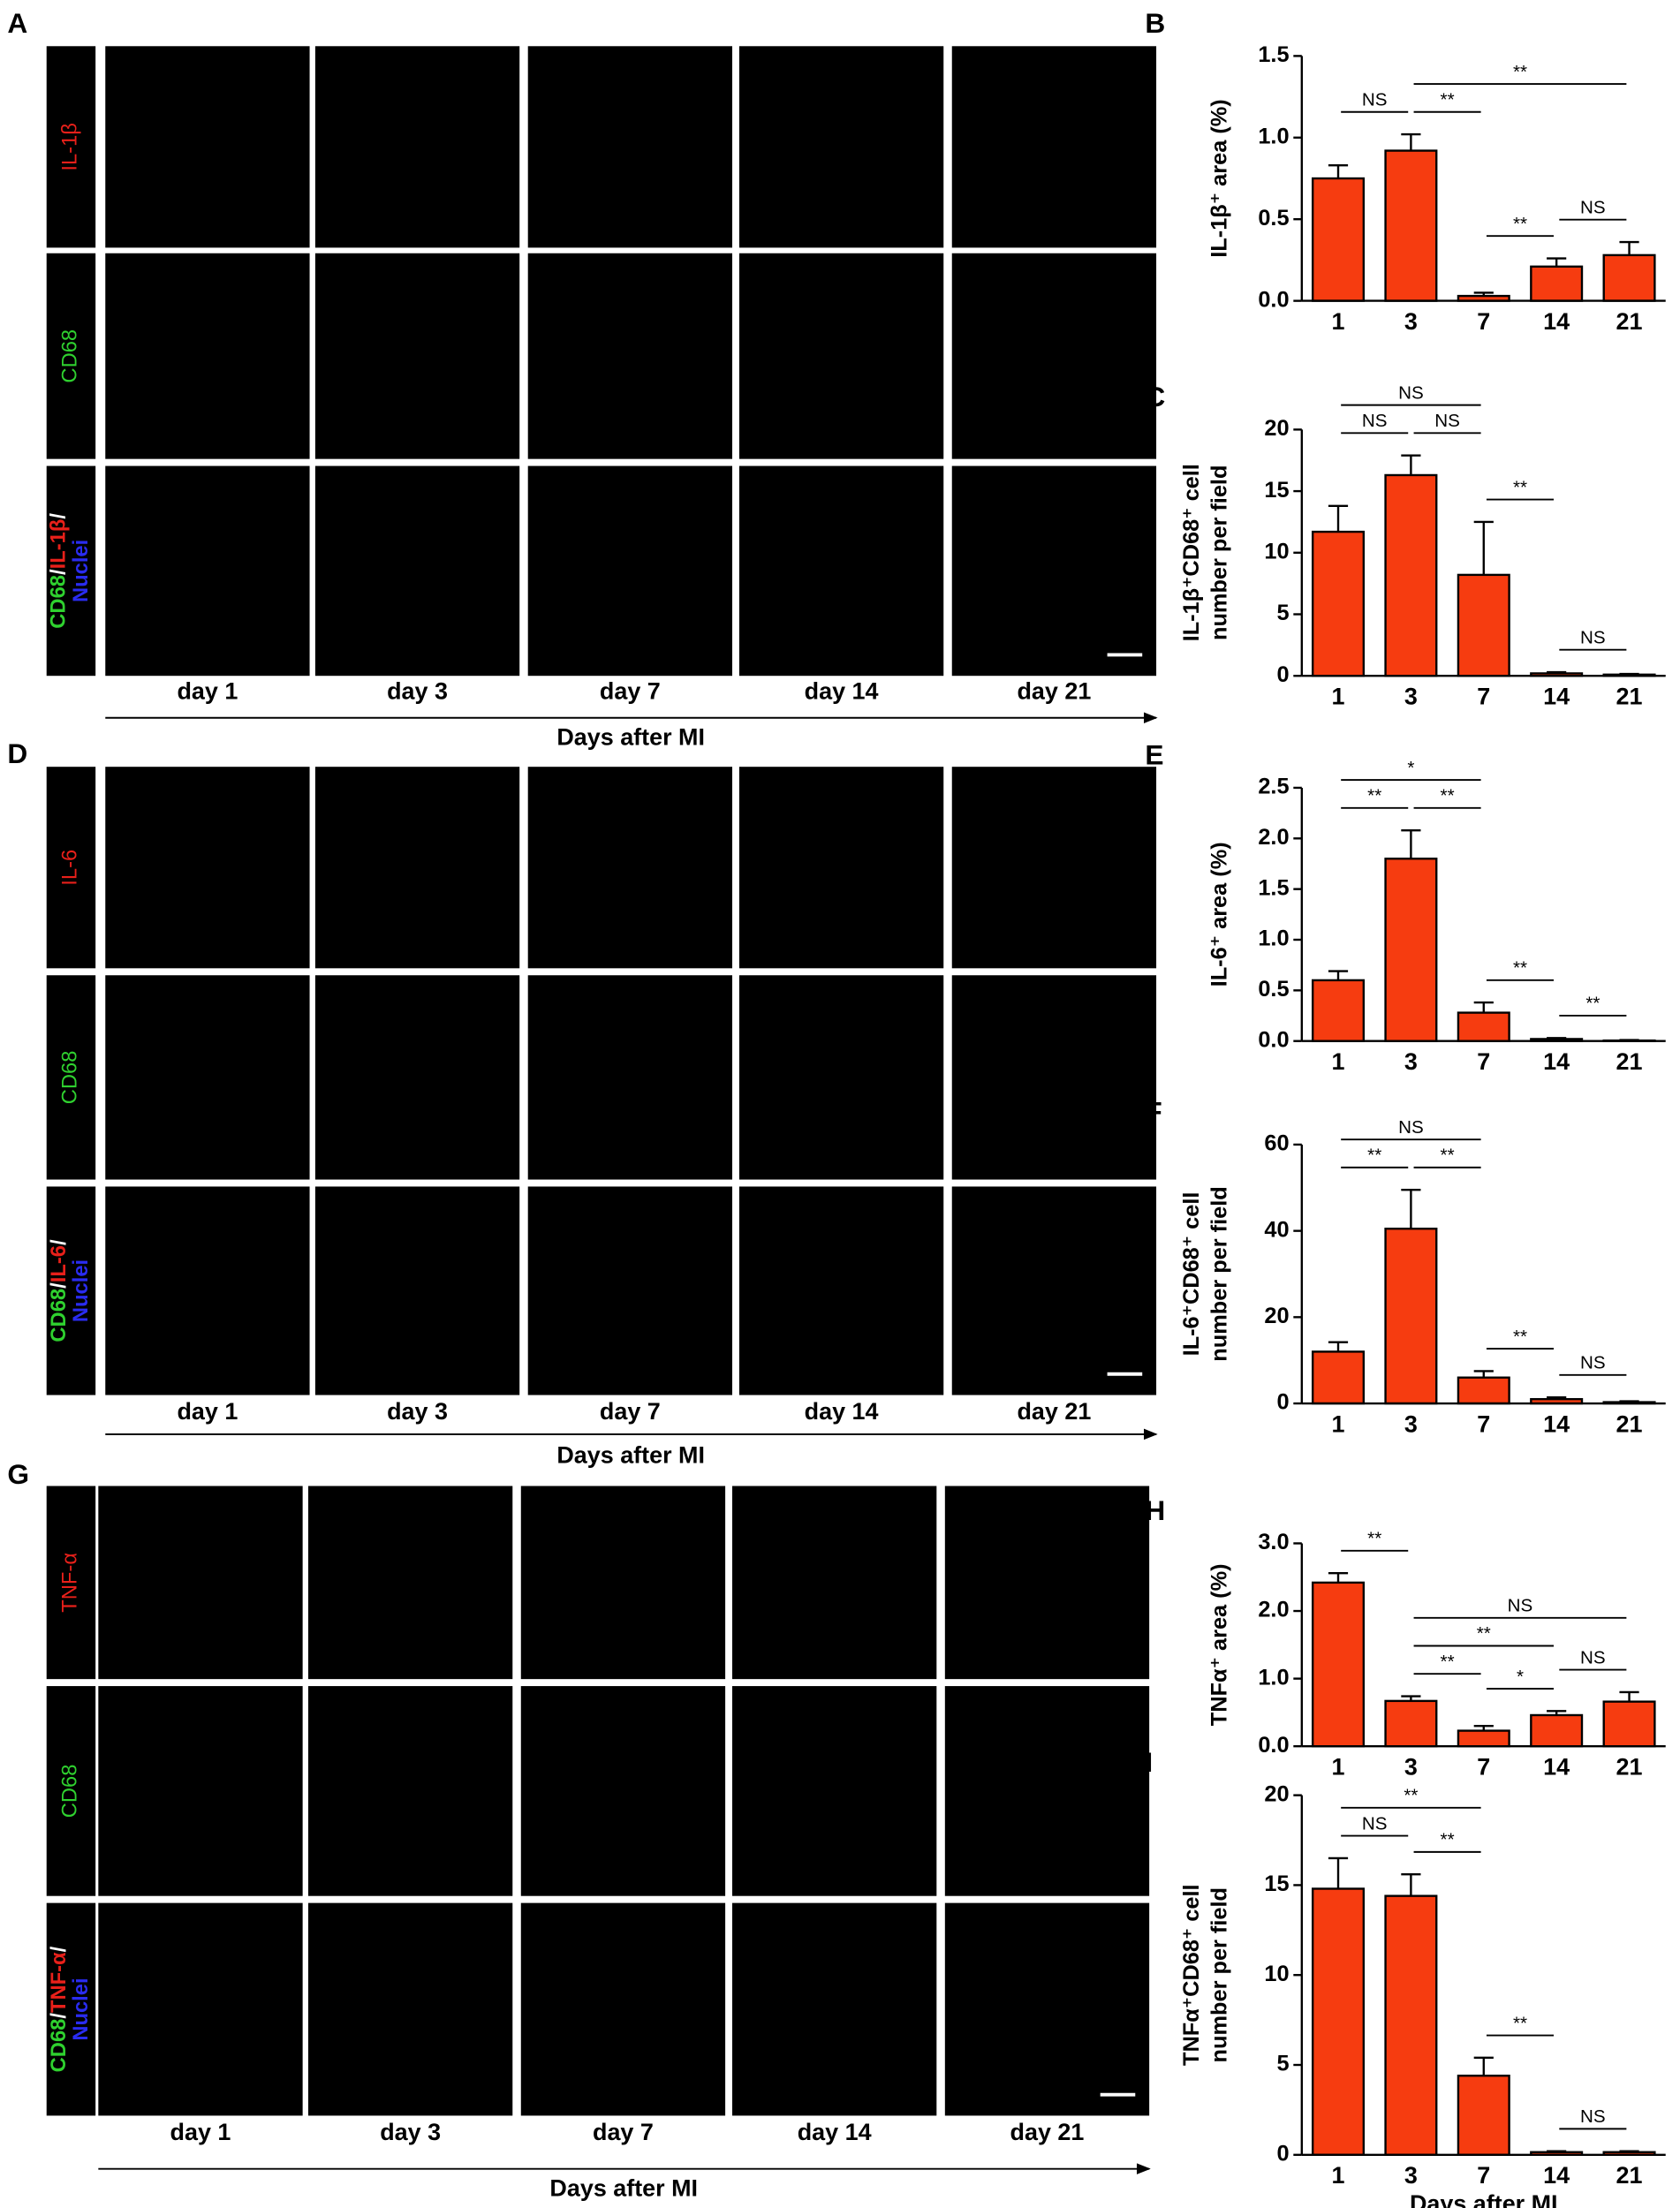  I want to click on panel-letter: D, so click(17, 753).